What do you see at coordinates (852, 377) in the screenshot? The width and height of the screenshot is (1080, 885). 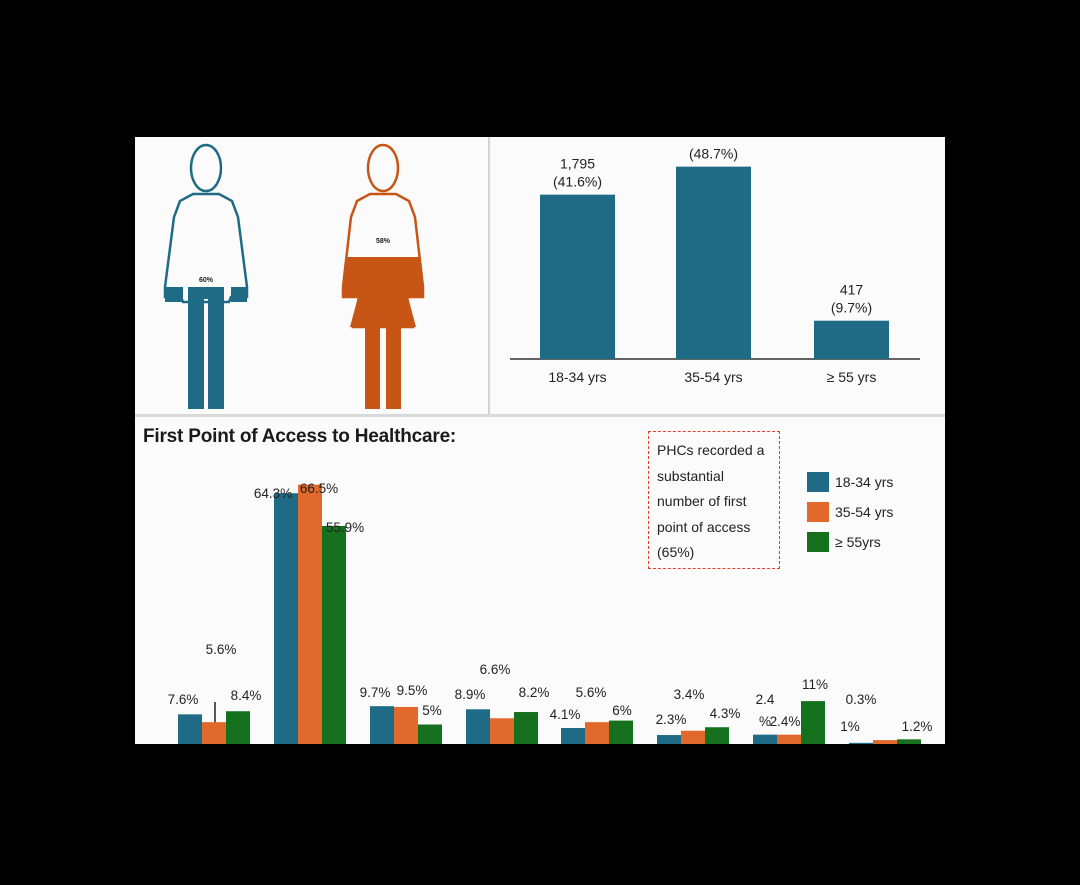 I see `x-tick-label: ≥ 55 yrs` at bounding box center [852, 377].